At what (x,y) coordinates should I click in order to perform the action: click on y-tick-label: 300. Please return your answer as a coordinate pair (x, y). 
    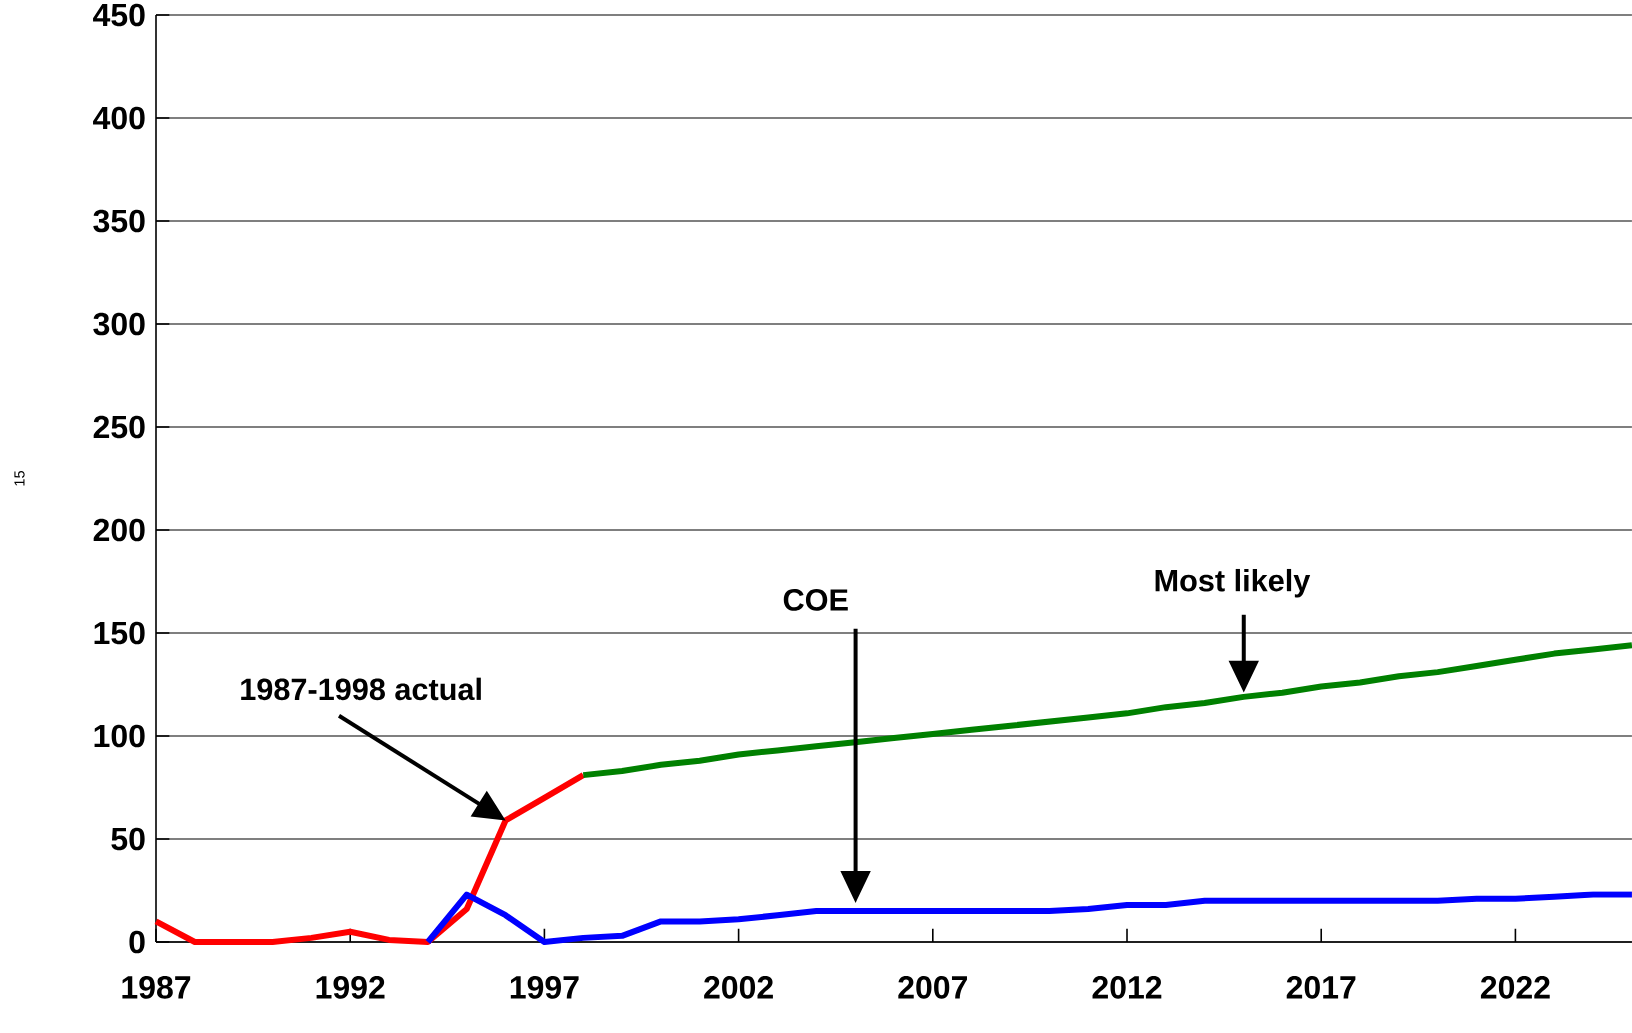
    Looking at the image, I should click on (119, 324).